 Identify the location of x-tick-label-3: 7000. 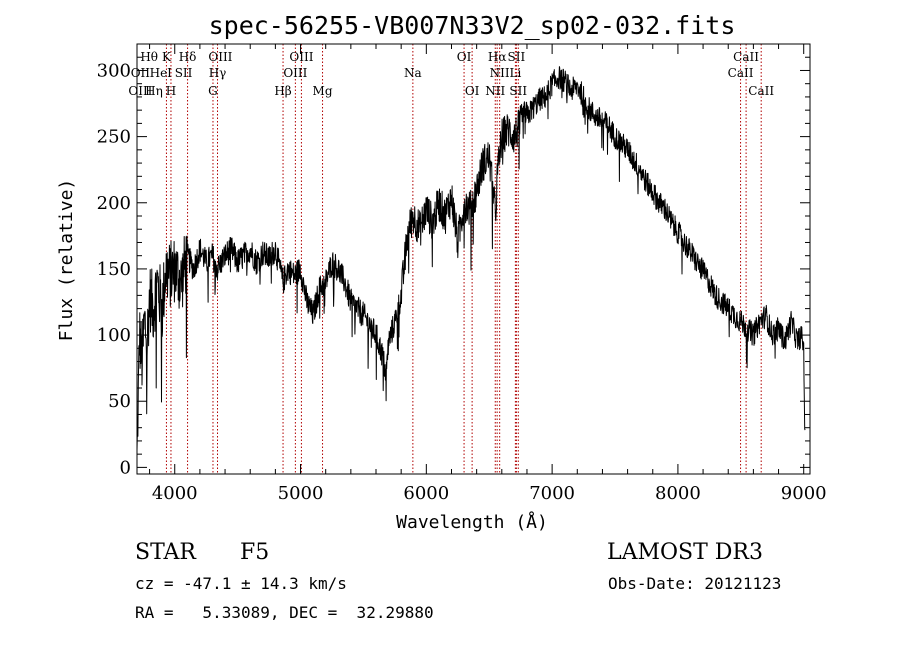
(552, 493).